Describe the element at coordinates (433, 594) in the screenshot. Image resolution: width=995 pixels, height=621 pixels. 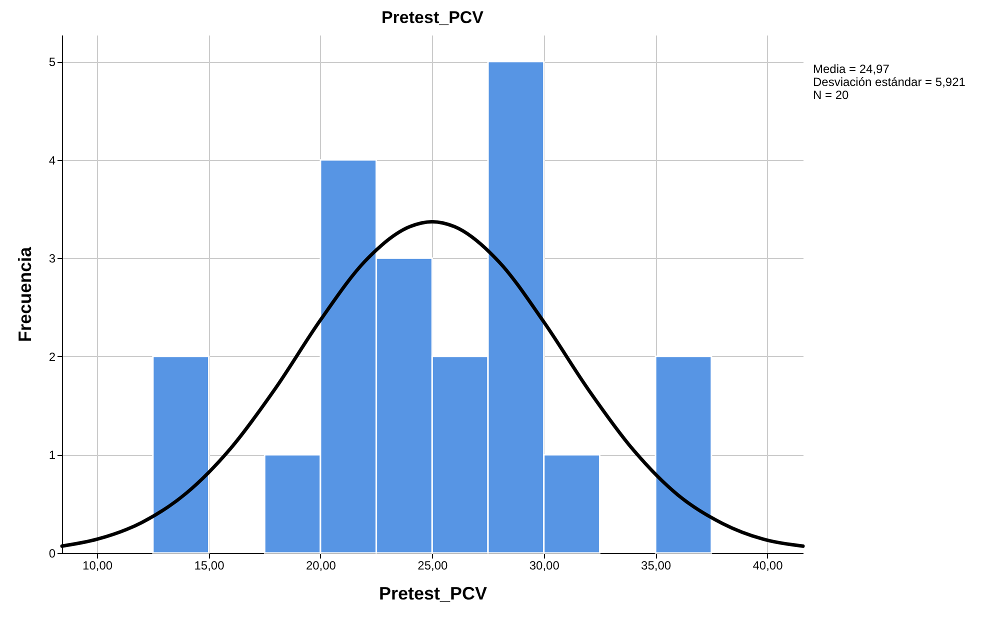
I see `x-axis-title: Pretest_PCV` at that location.